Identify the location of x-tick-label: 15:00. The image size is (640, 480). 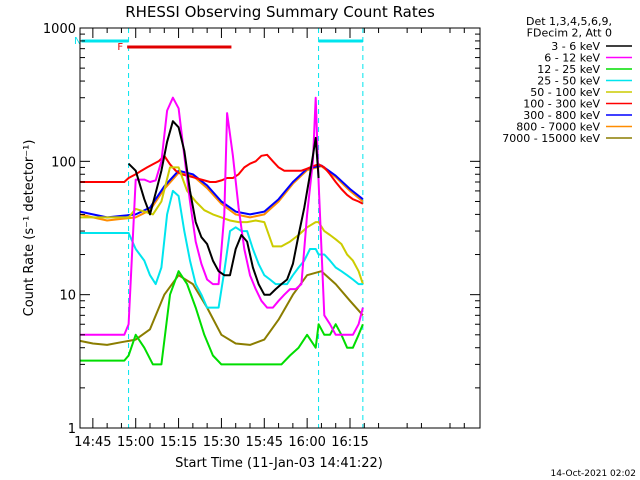
(135, 442).